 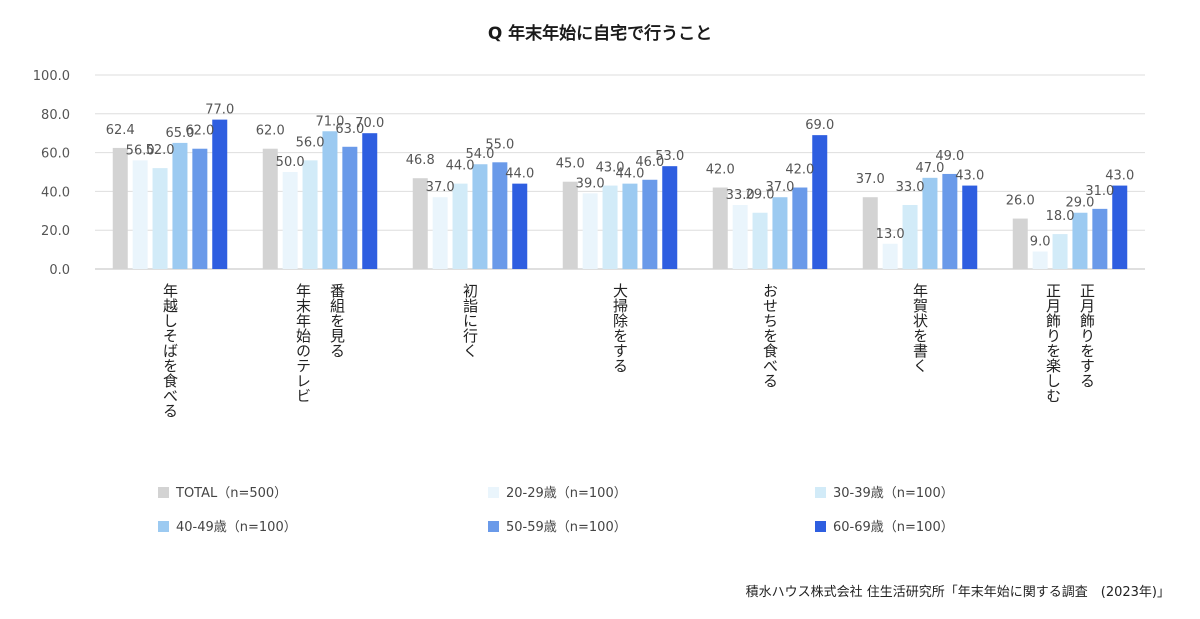 I want to click on legend-label: 40-49歳（n=100）, so click(x=236, y=527).